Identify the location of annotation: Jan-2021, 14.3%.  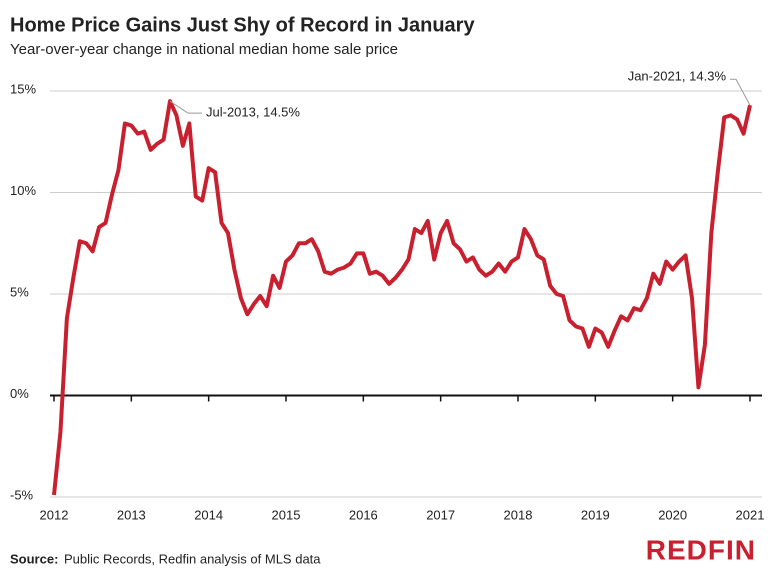
(677, 76).